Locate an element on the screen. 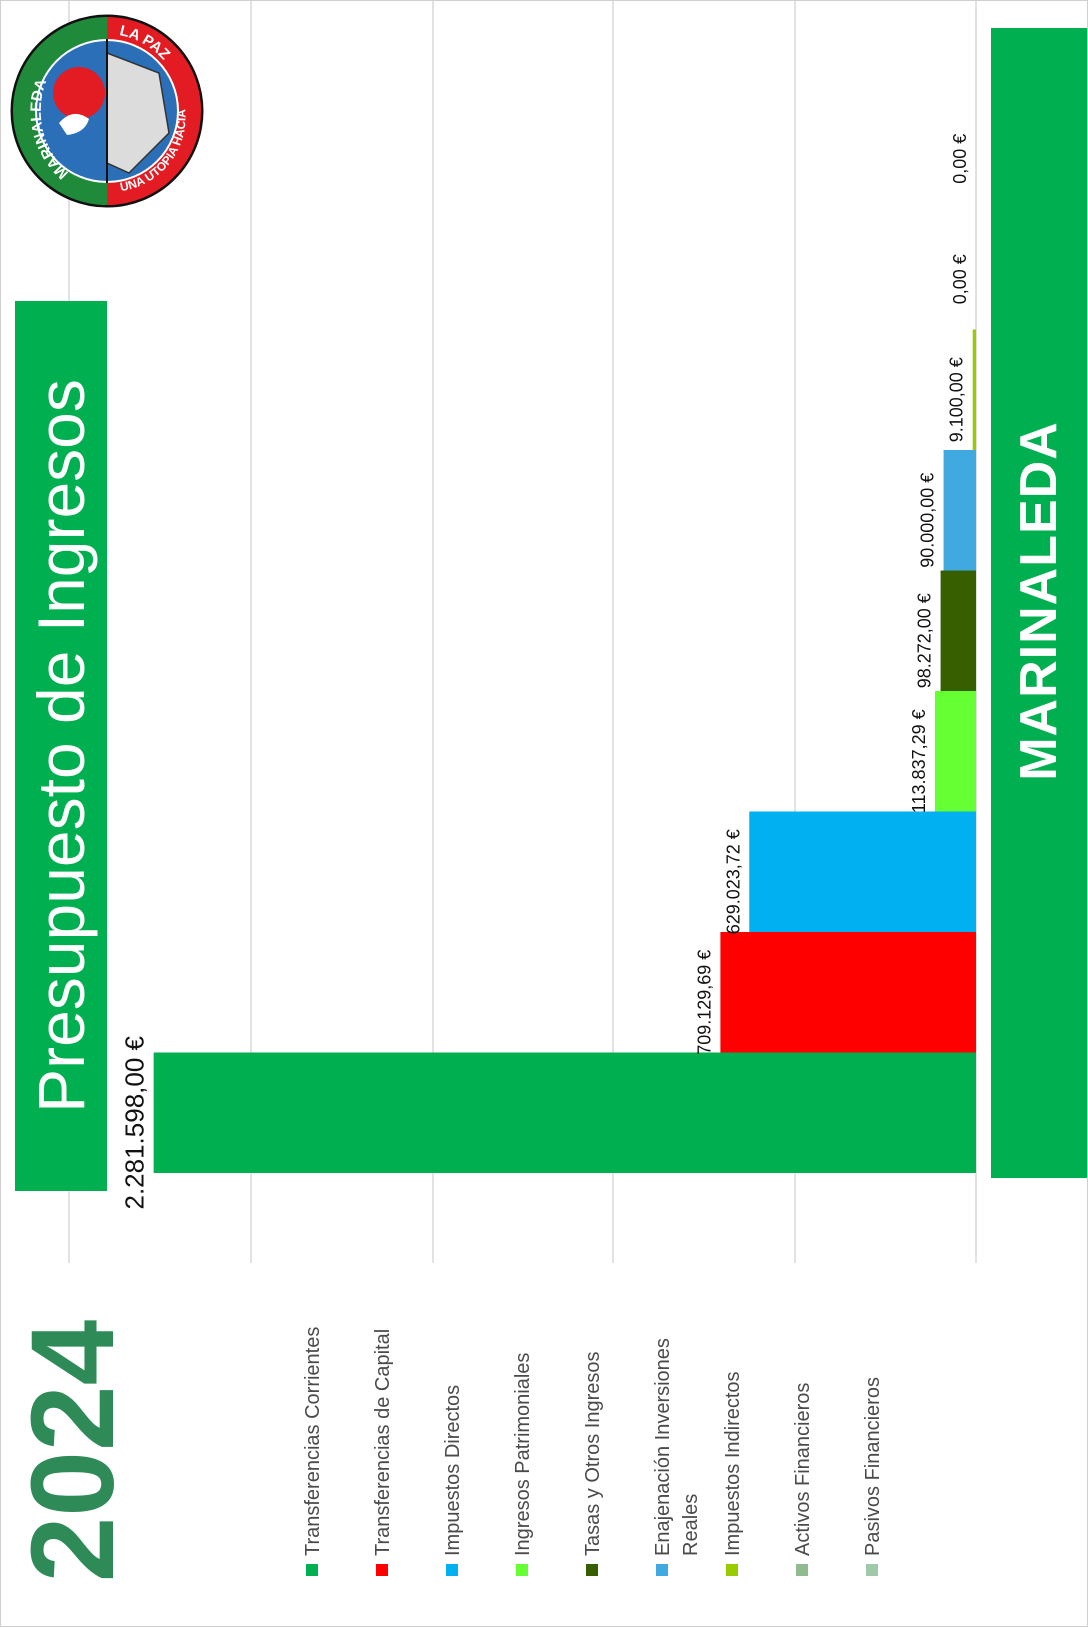 This screenshot has width=1088, height=1628. legend-label: Transferencias Corrientes is located at coordinates (313, 1441).